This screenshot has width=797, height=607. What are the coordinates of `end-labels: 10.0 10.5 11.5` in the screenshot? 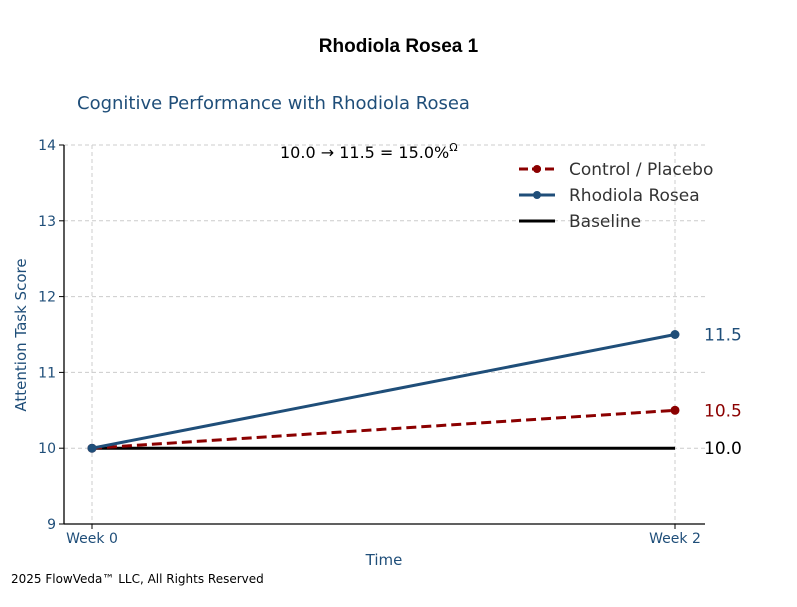 It's located at (723, 393).